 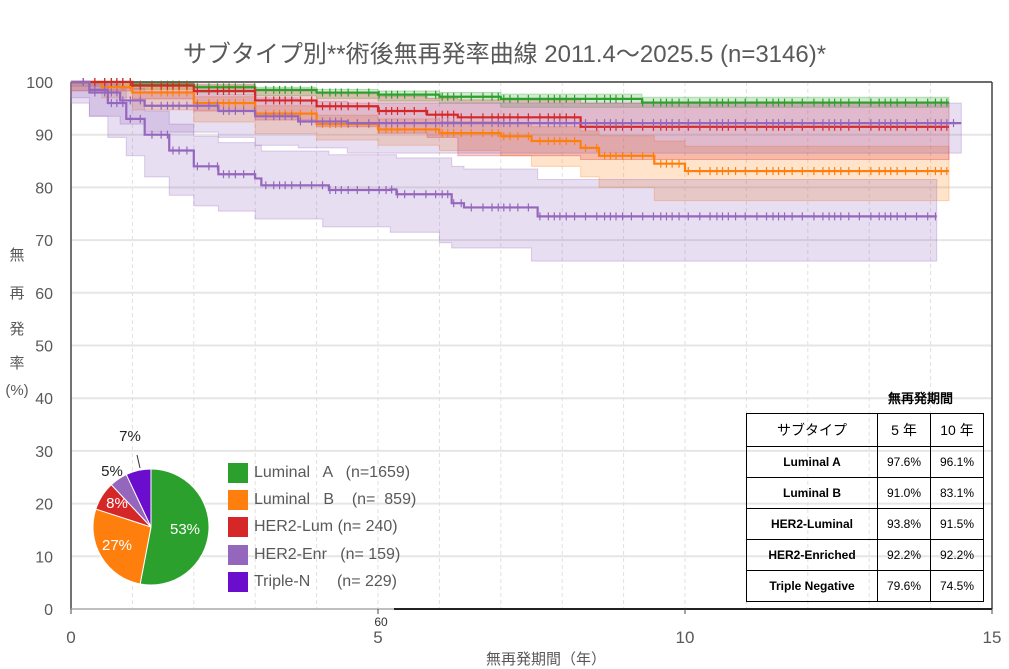 What do you see at coordinates (381, 622) in the screenshot?
I see `stray-label: 60` at bounding box center [381, 622].